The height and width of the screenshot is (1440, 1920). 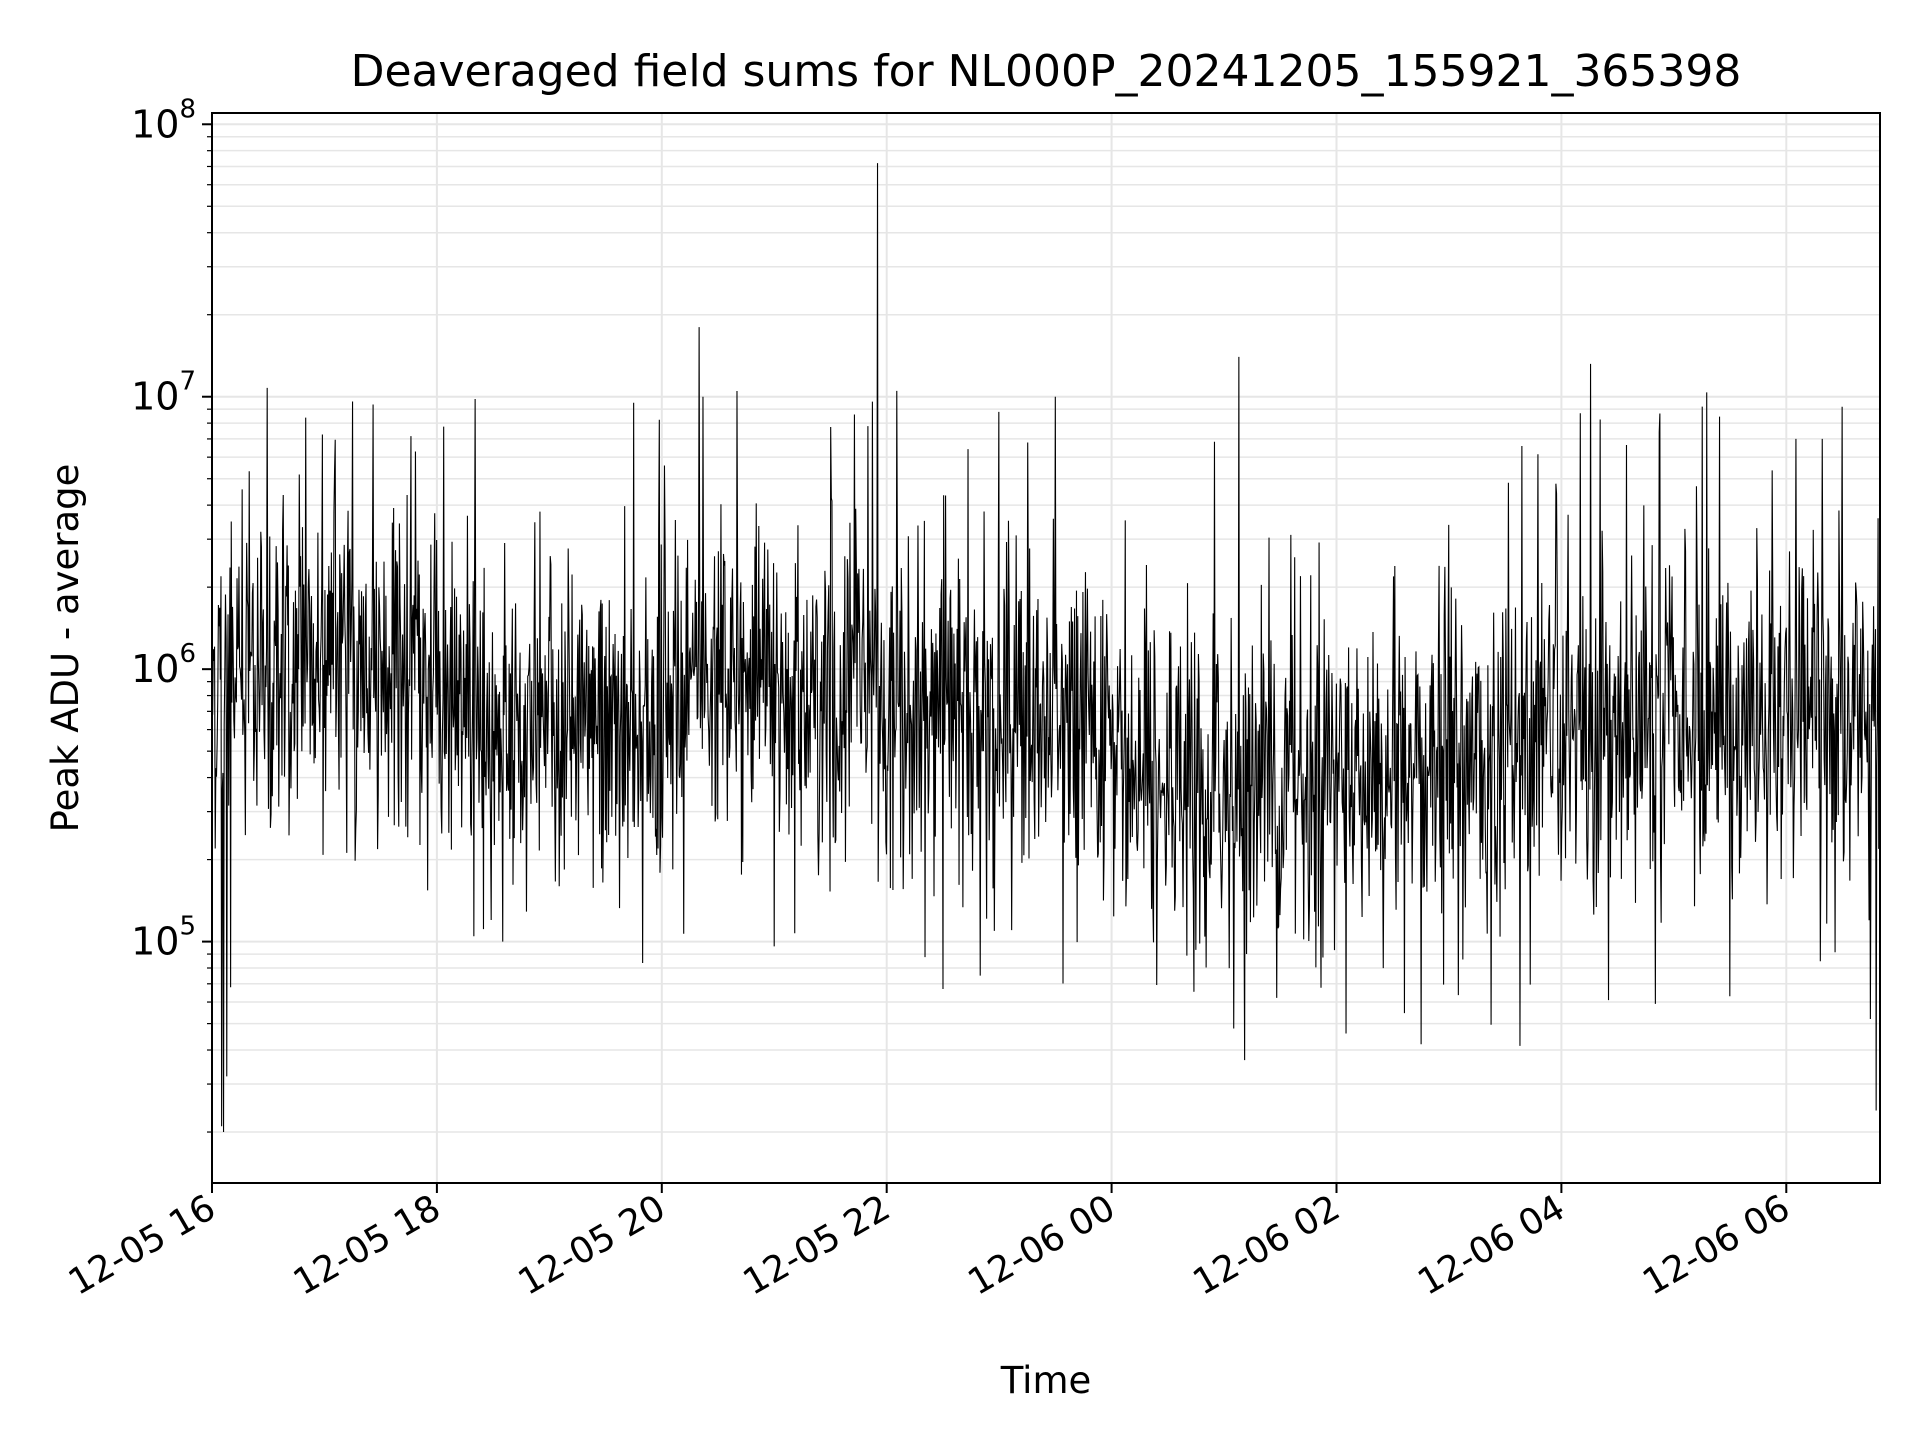 I want to click on y-tick-label: 10⁸, so click(x=163, y=120).